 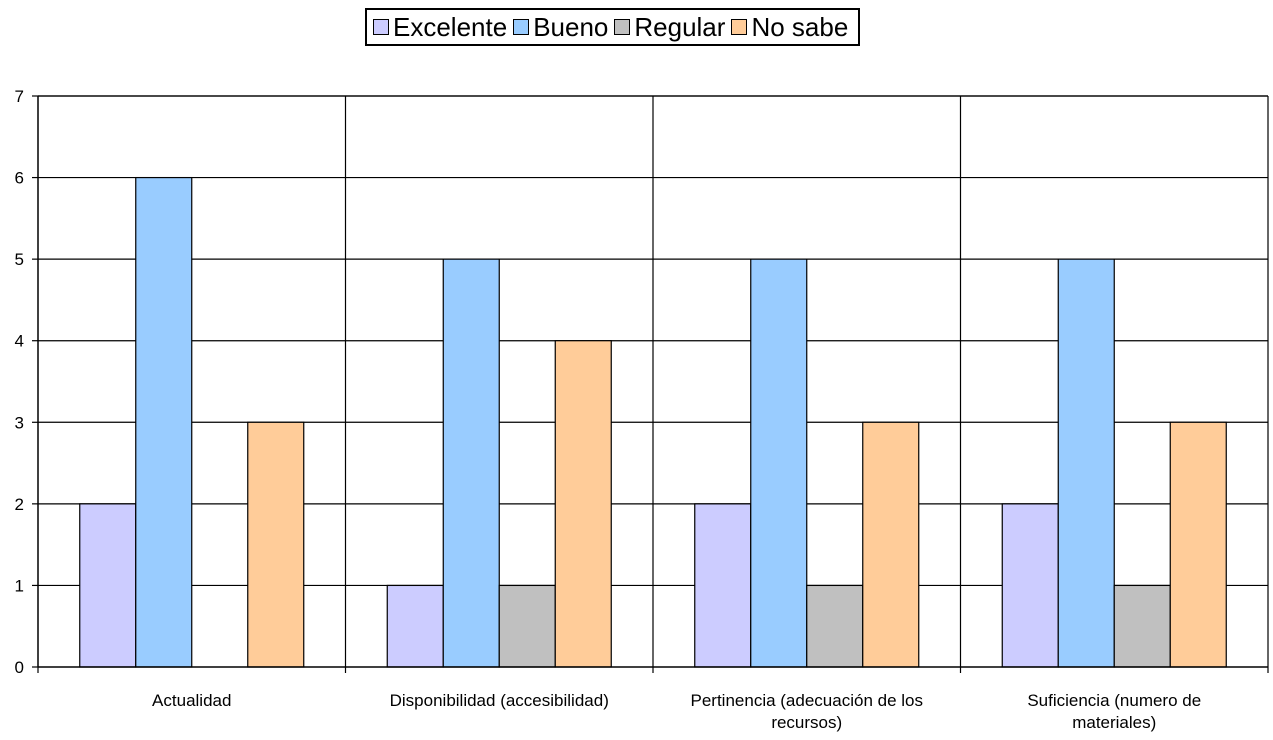 What do you see at coordinates (1114, 722) in the screenshot?
I see `x-category-label-line-3-1: materiales)` at bounding box center [1114, 722].